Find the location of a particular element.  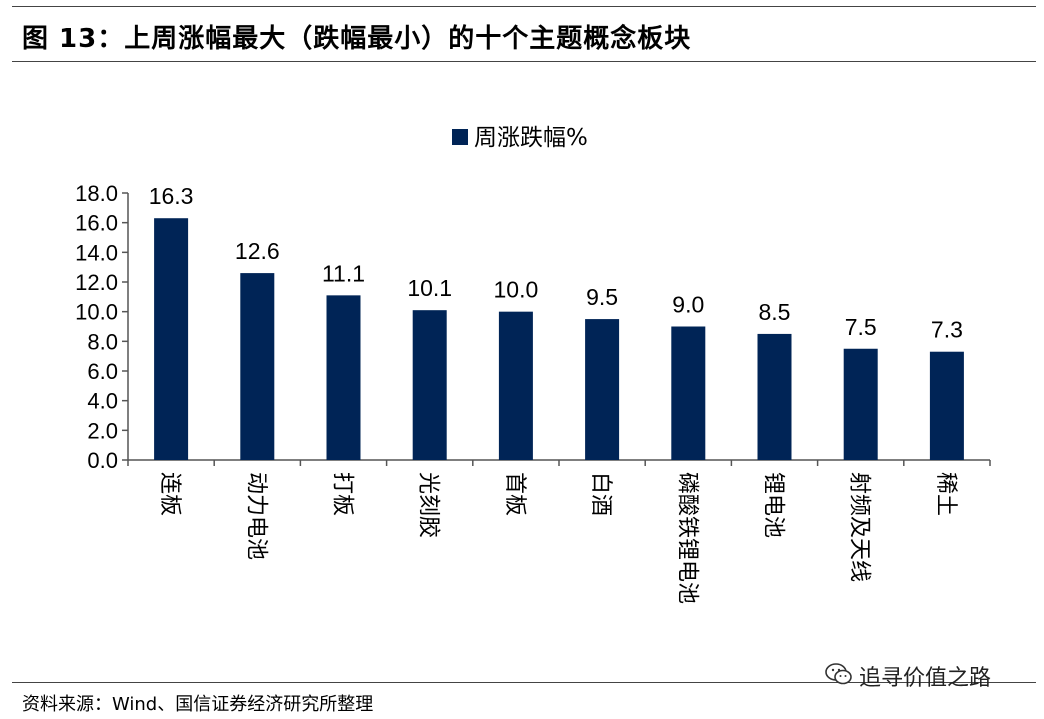

category-label: 锂电池 is located at coordinates (773, 505).